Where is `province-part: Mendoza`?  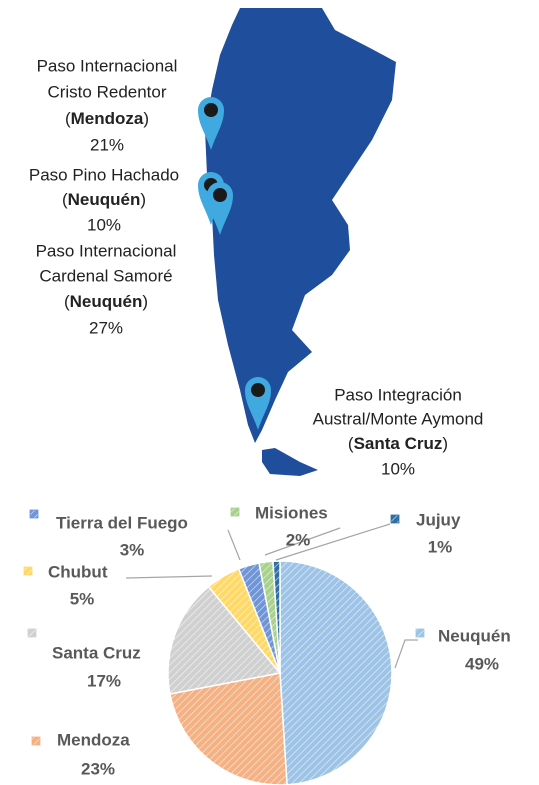
province-part: Mendoza is located at coordinates (107, 118).